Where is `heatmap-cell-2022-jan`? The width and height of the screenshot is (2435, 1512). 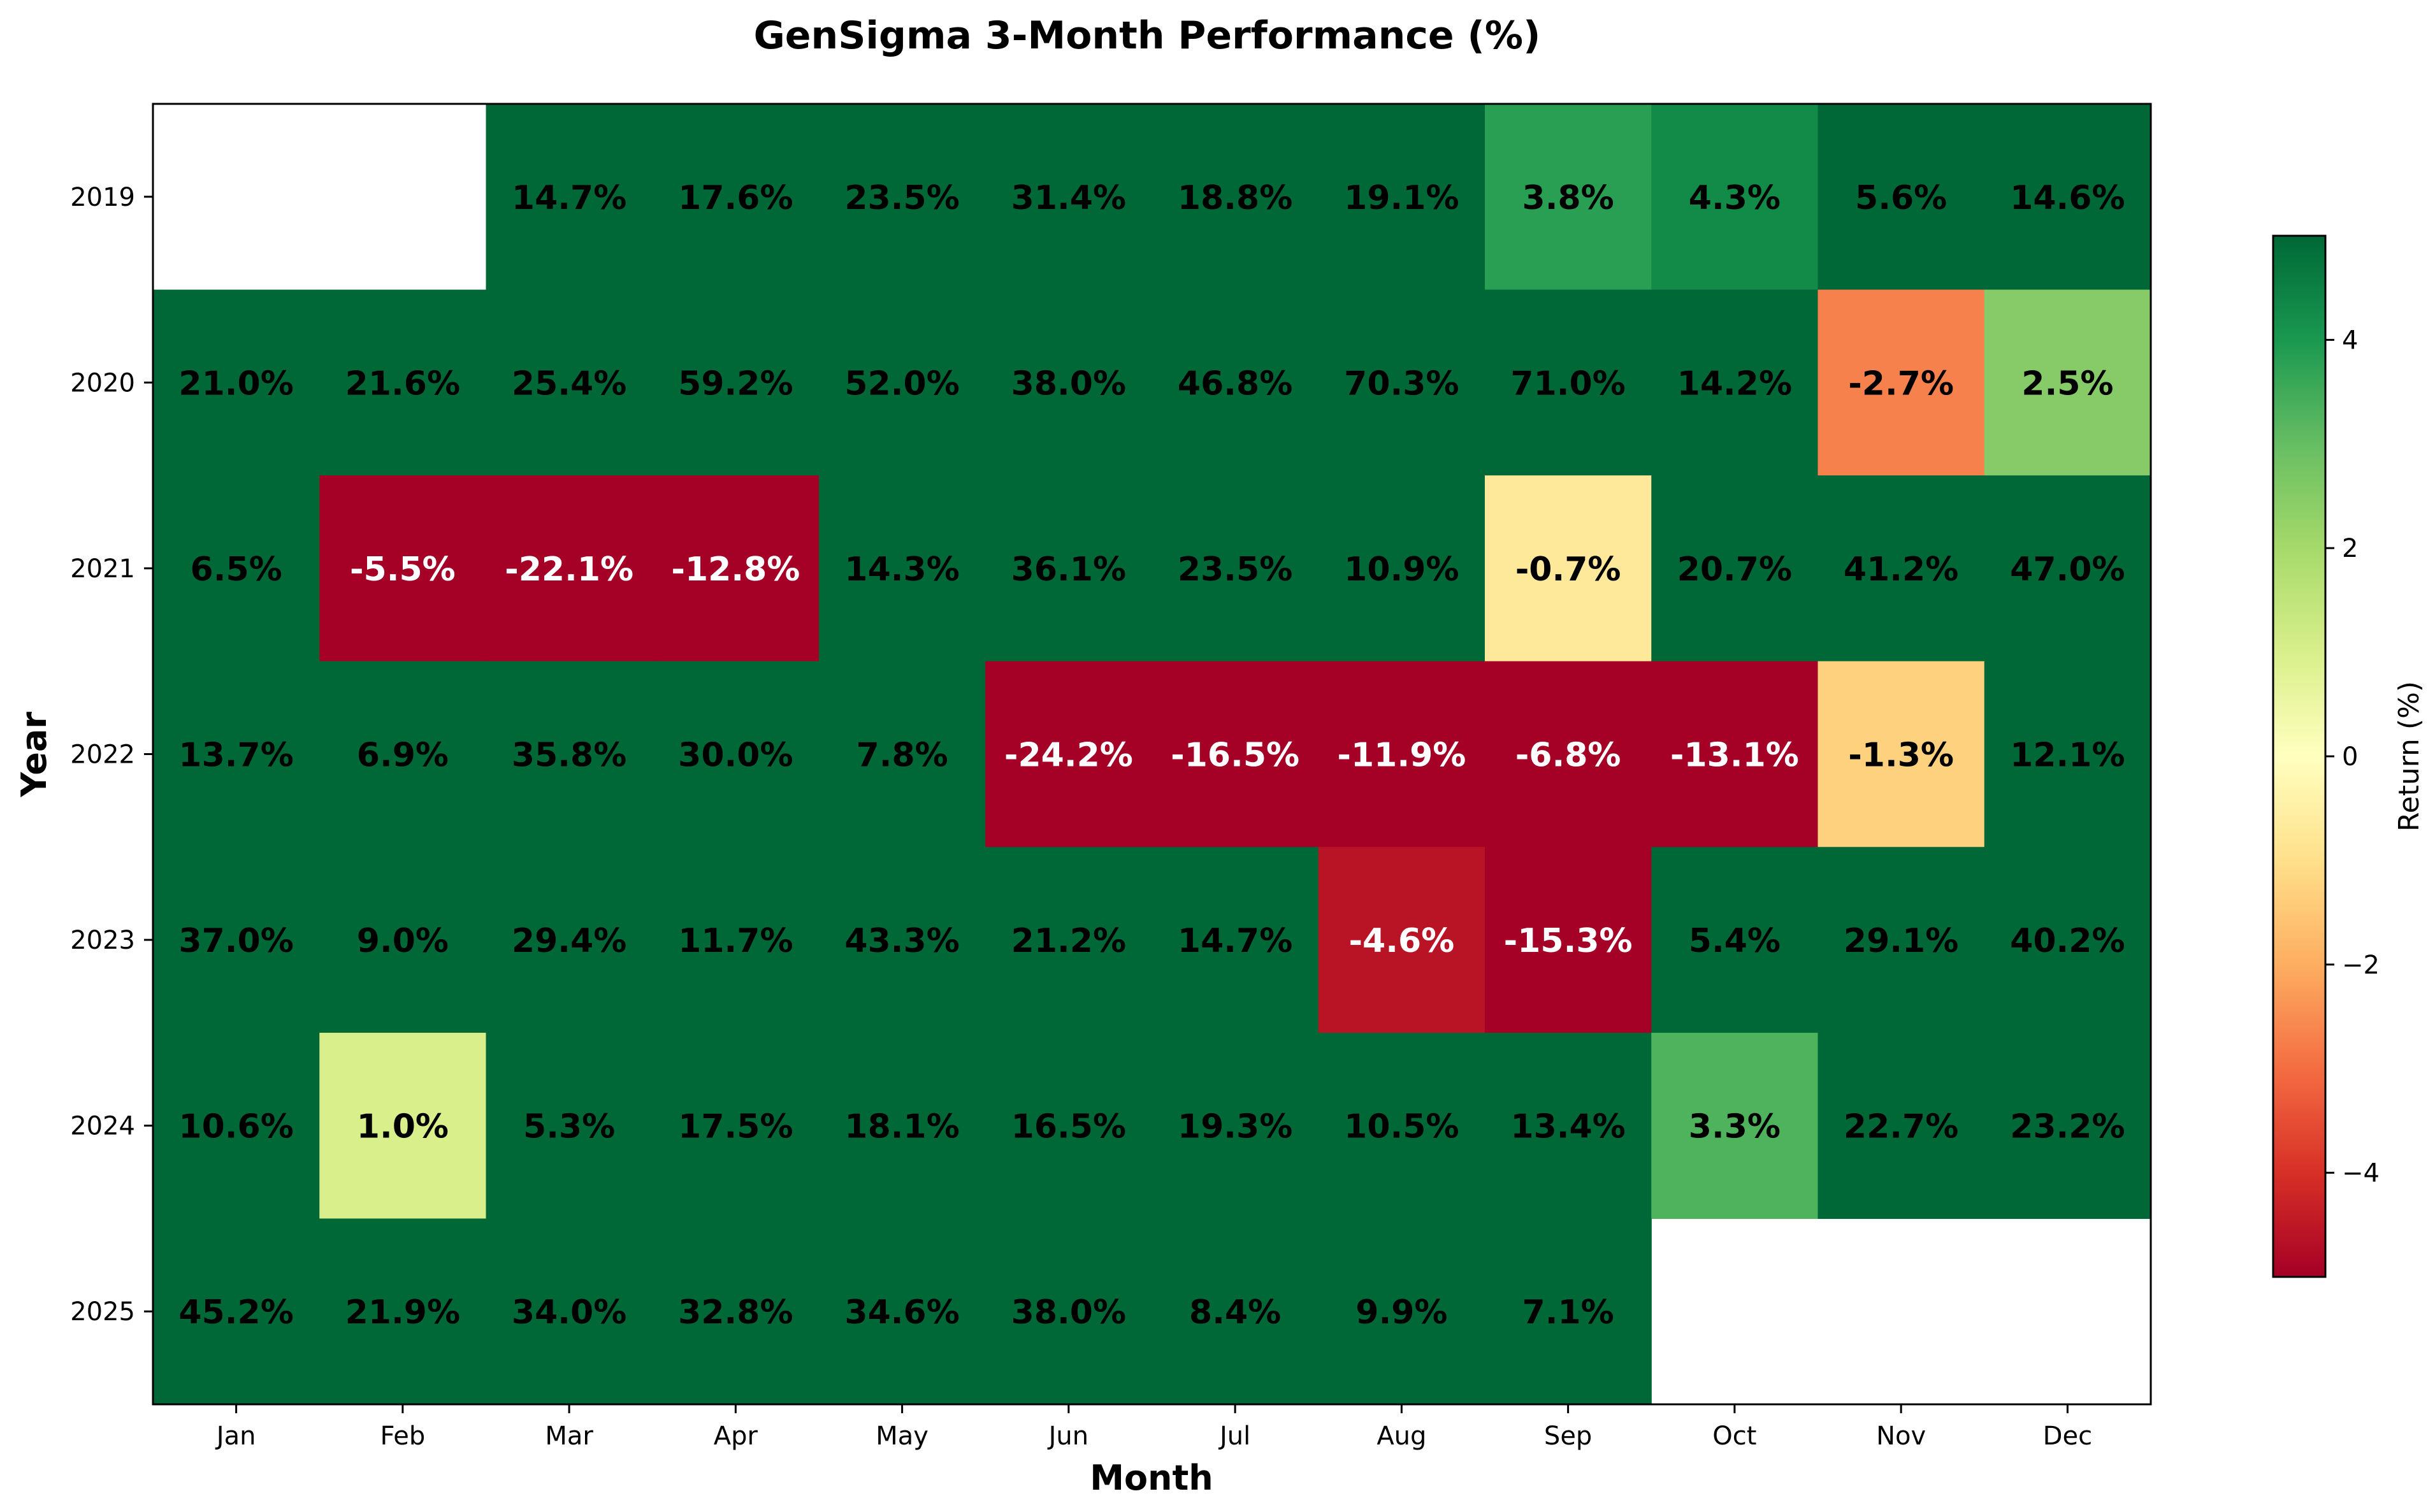 heatmap-cell-2022-jan is located at coordinates (236, 754).